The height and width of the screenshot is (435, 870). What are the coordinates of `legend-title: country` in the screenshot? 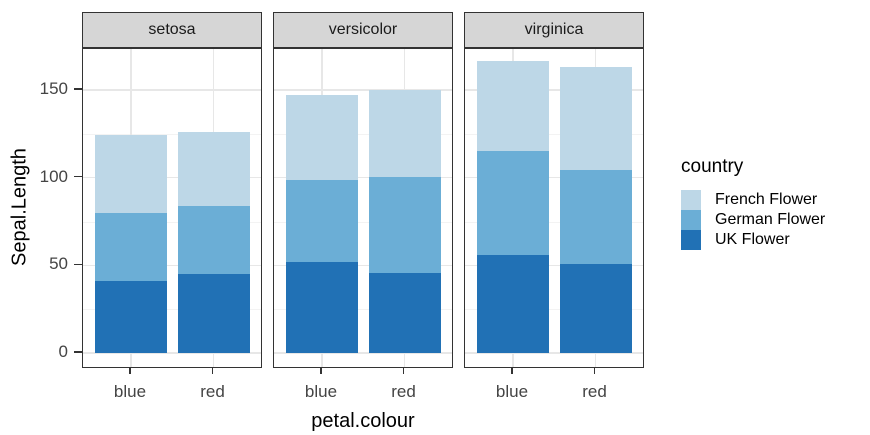 It's located at (712, 166).